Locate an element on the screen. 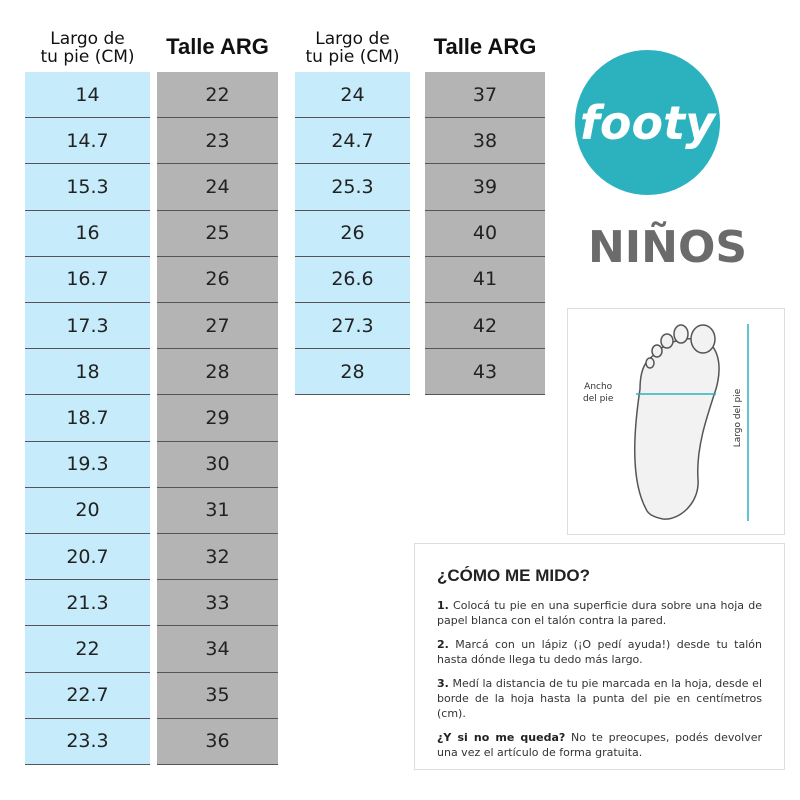 This screenshot has height=800, width=800. width-label-line: Ancho is located at coordinates (598, 387).